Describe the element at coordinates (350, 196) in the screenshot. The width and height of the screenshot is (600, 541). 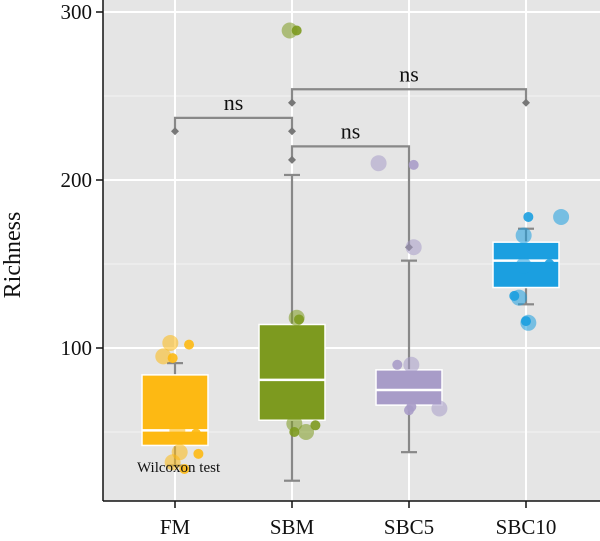
I see `bracket-sbm-sbc5` at that location.